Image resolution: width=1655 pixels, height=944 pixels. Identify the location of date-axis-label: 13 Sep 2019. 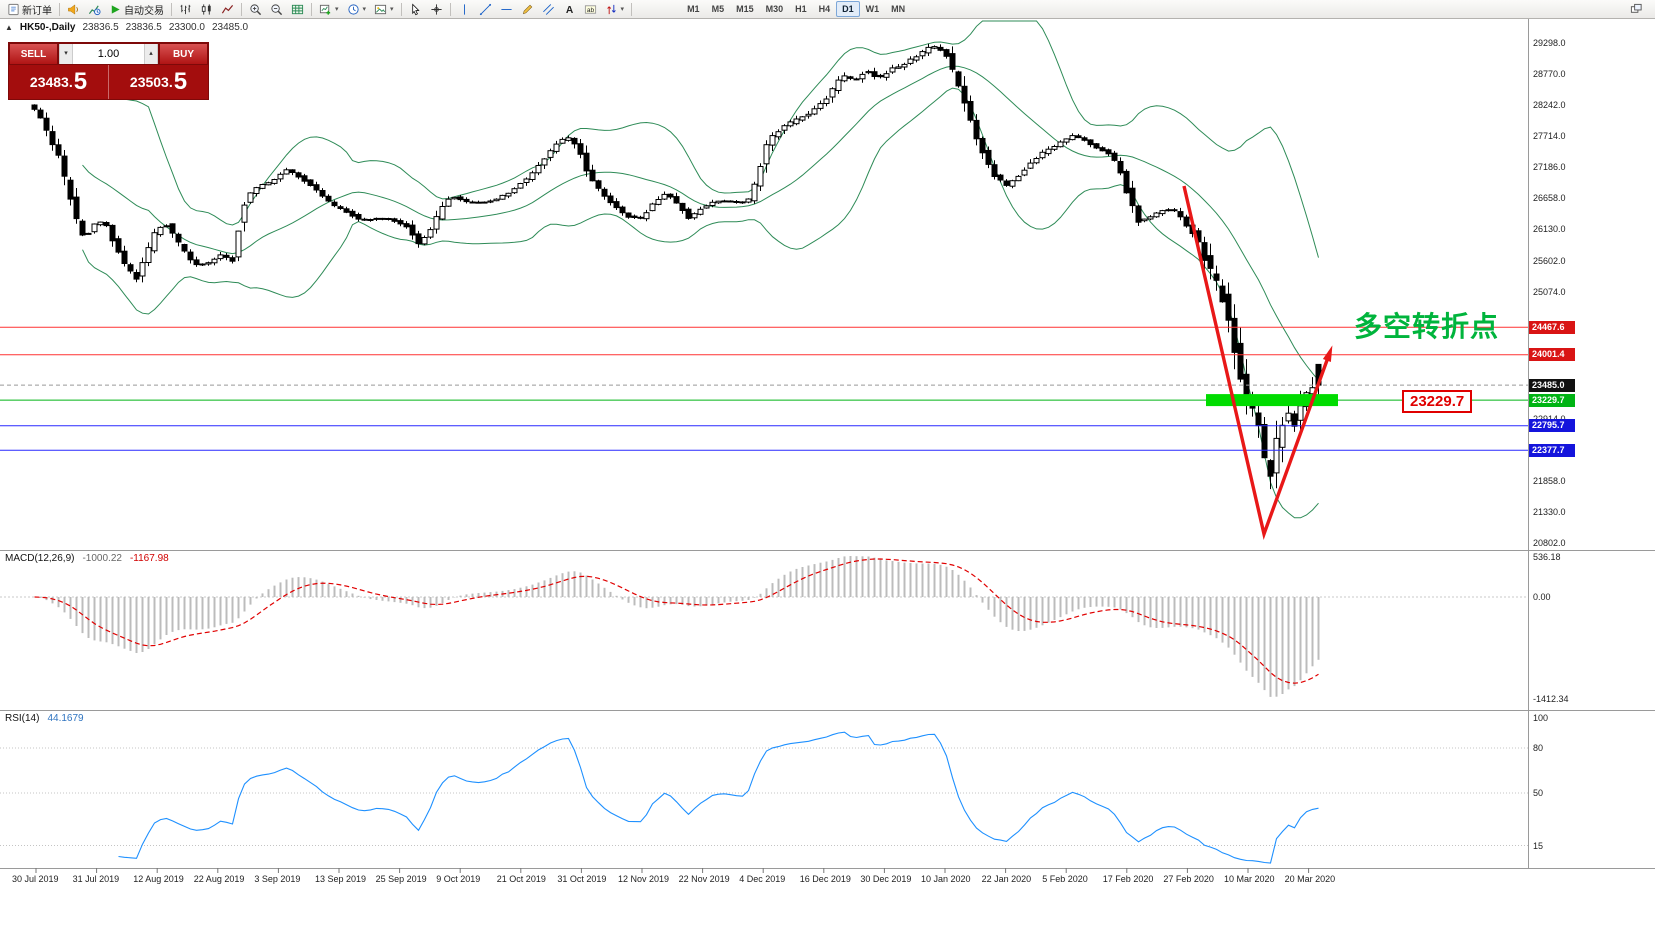
(341, 879).